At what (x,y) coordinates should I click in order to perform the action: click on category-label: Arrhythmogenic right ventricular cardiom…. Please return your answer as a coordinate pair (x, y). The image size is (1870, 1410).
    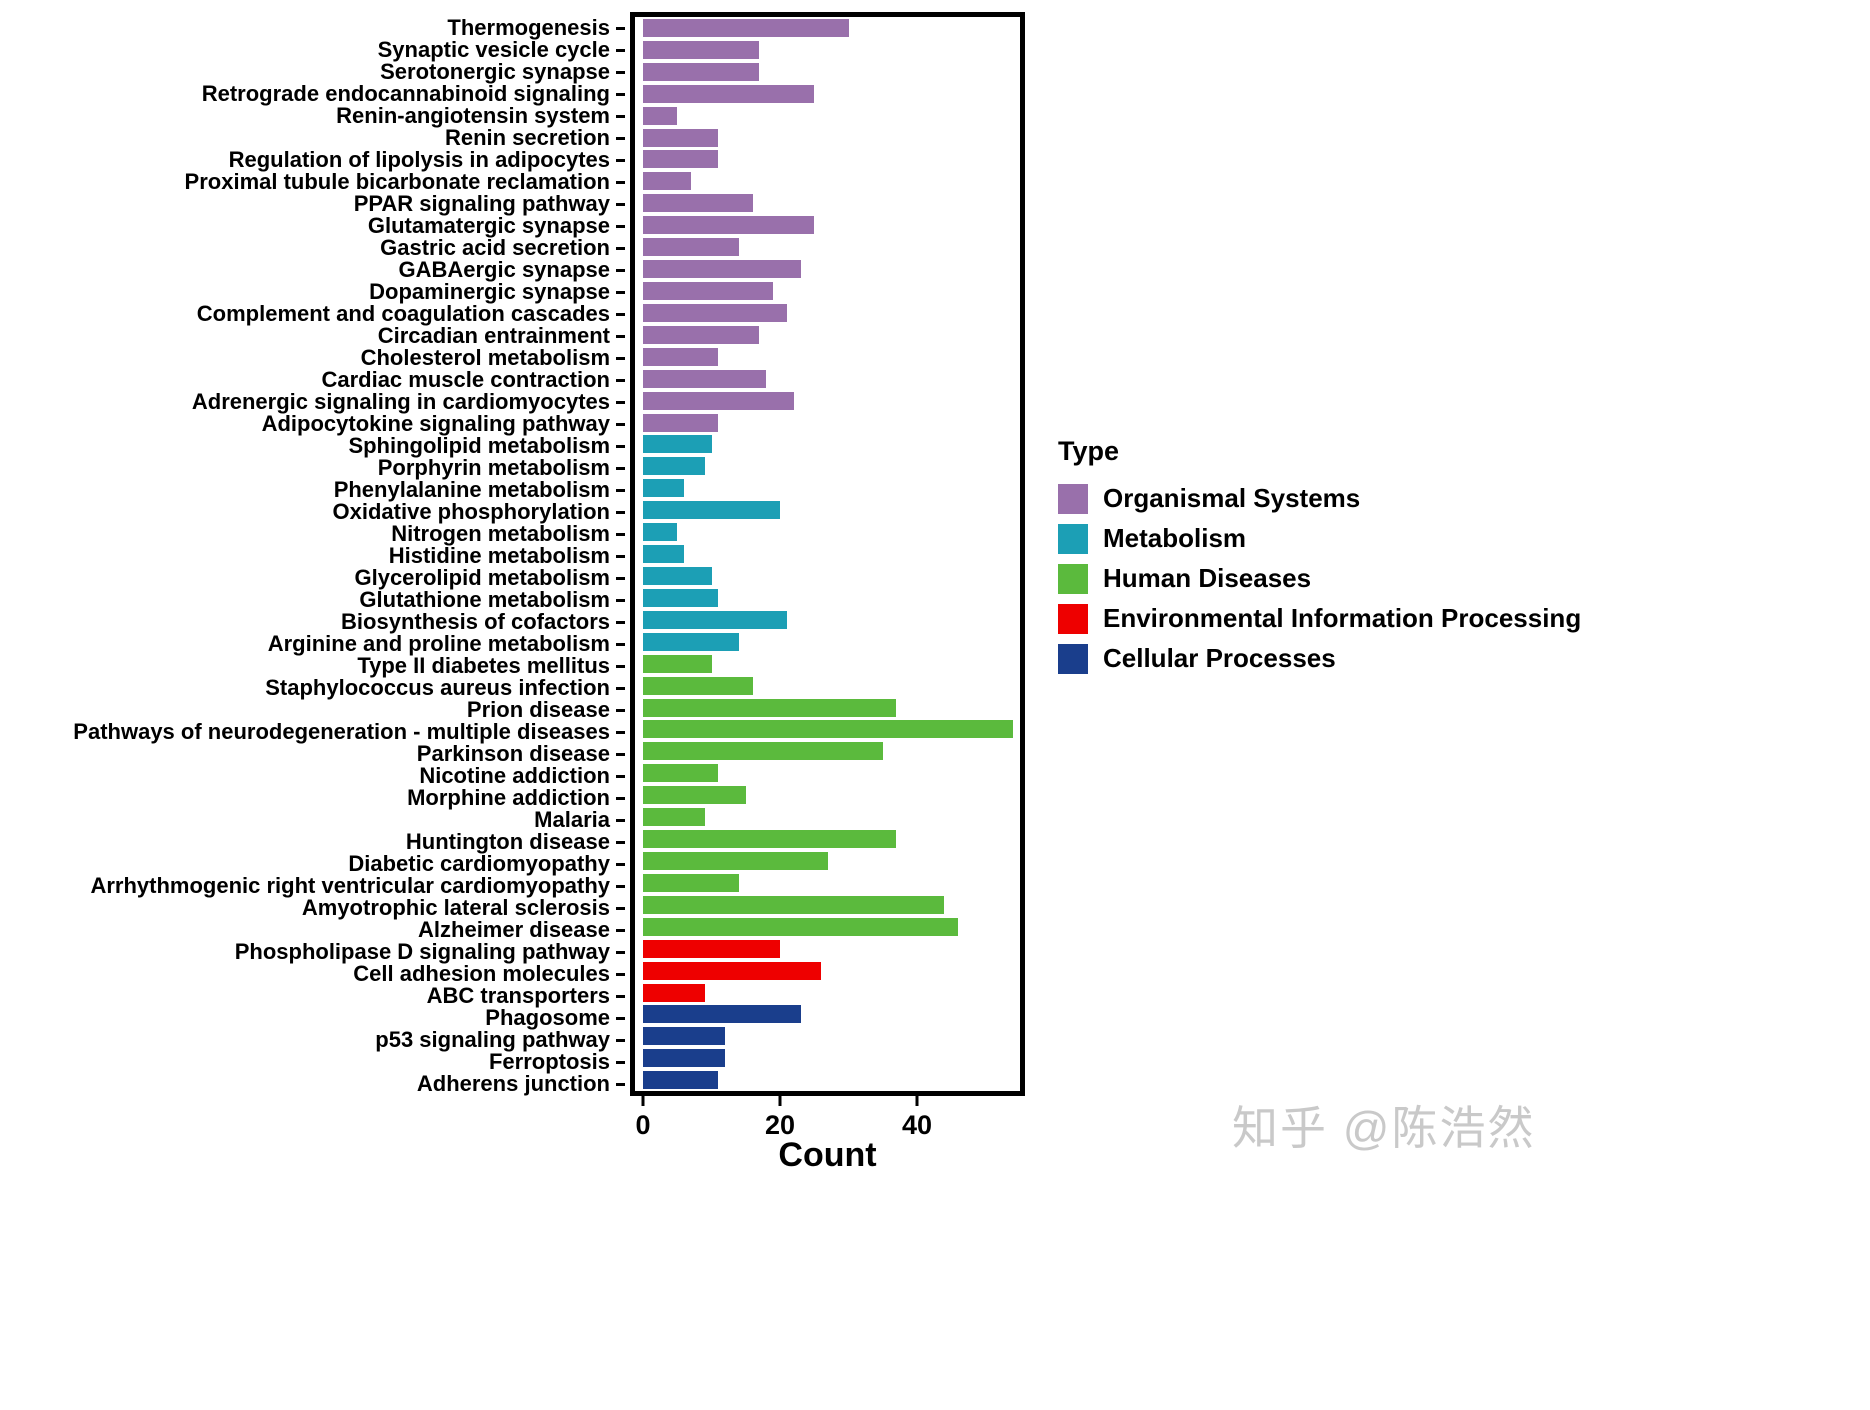
    Looking at the image, I should click on (350, 885).